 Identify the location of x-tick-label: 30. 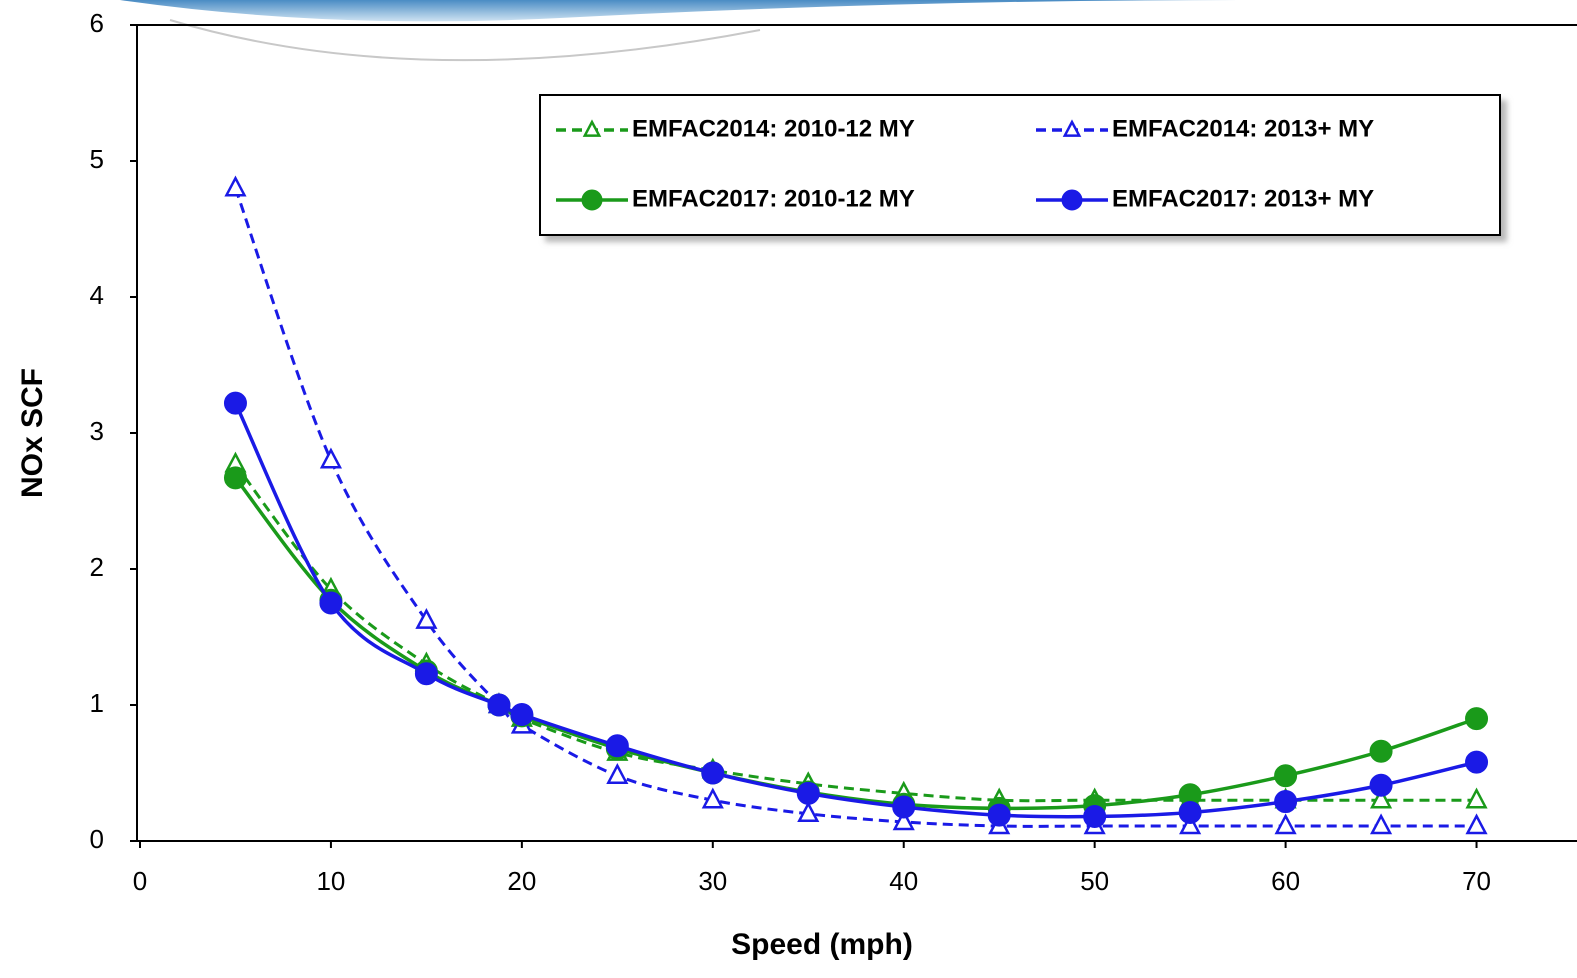
(712, 881).